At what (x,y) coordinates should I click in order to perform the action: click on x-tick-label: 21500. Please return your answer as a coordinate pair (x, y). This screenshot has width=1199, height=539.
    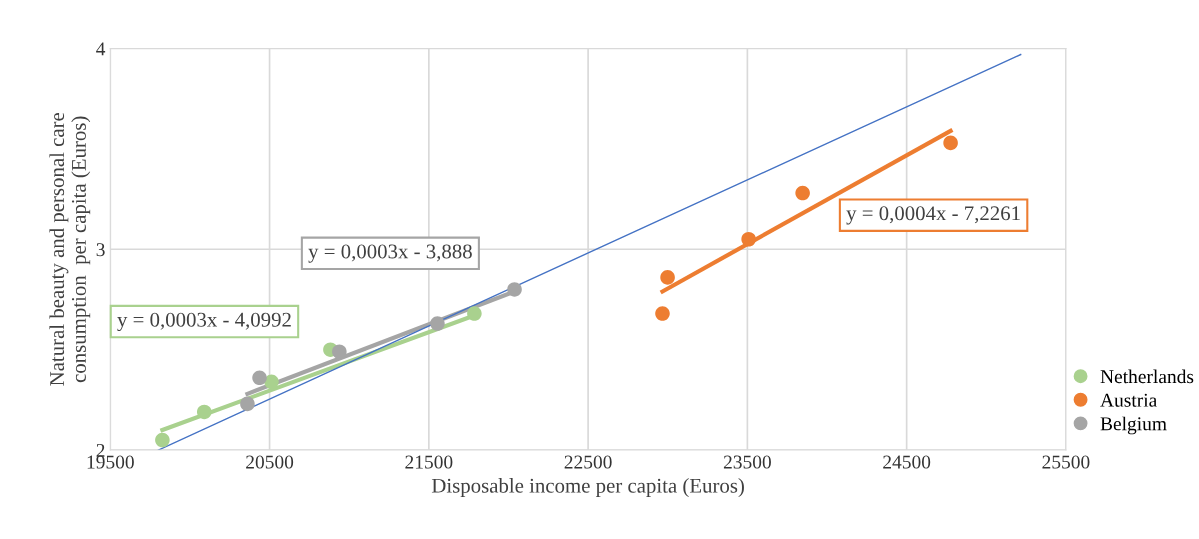
    Looking at the image, I should click on (429, 462).